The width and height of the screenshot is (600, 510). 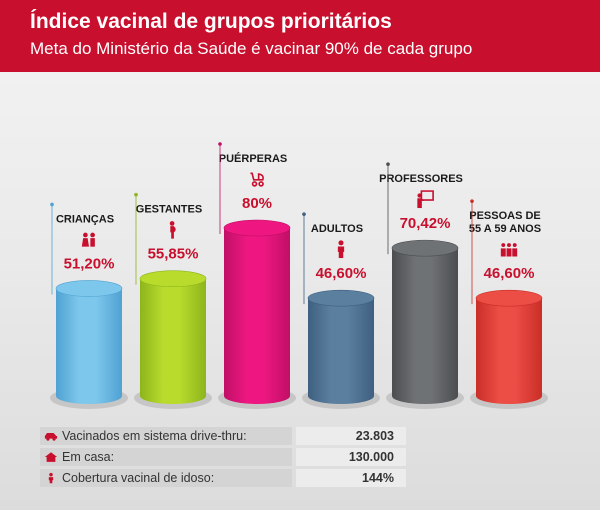 What do you see at coordinates (425, 199) in the screenshot?
I see `teacher-icon` at bounding box center [425, 199].